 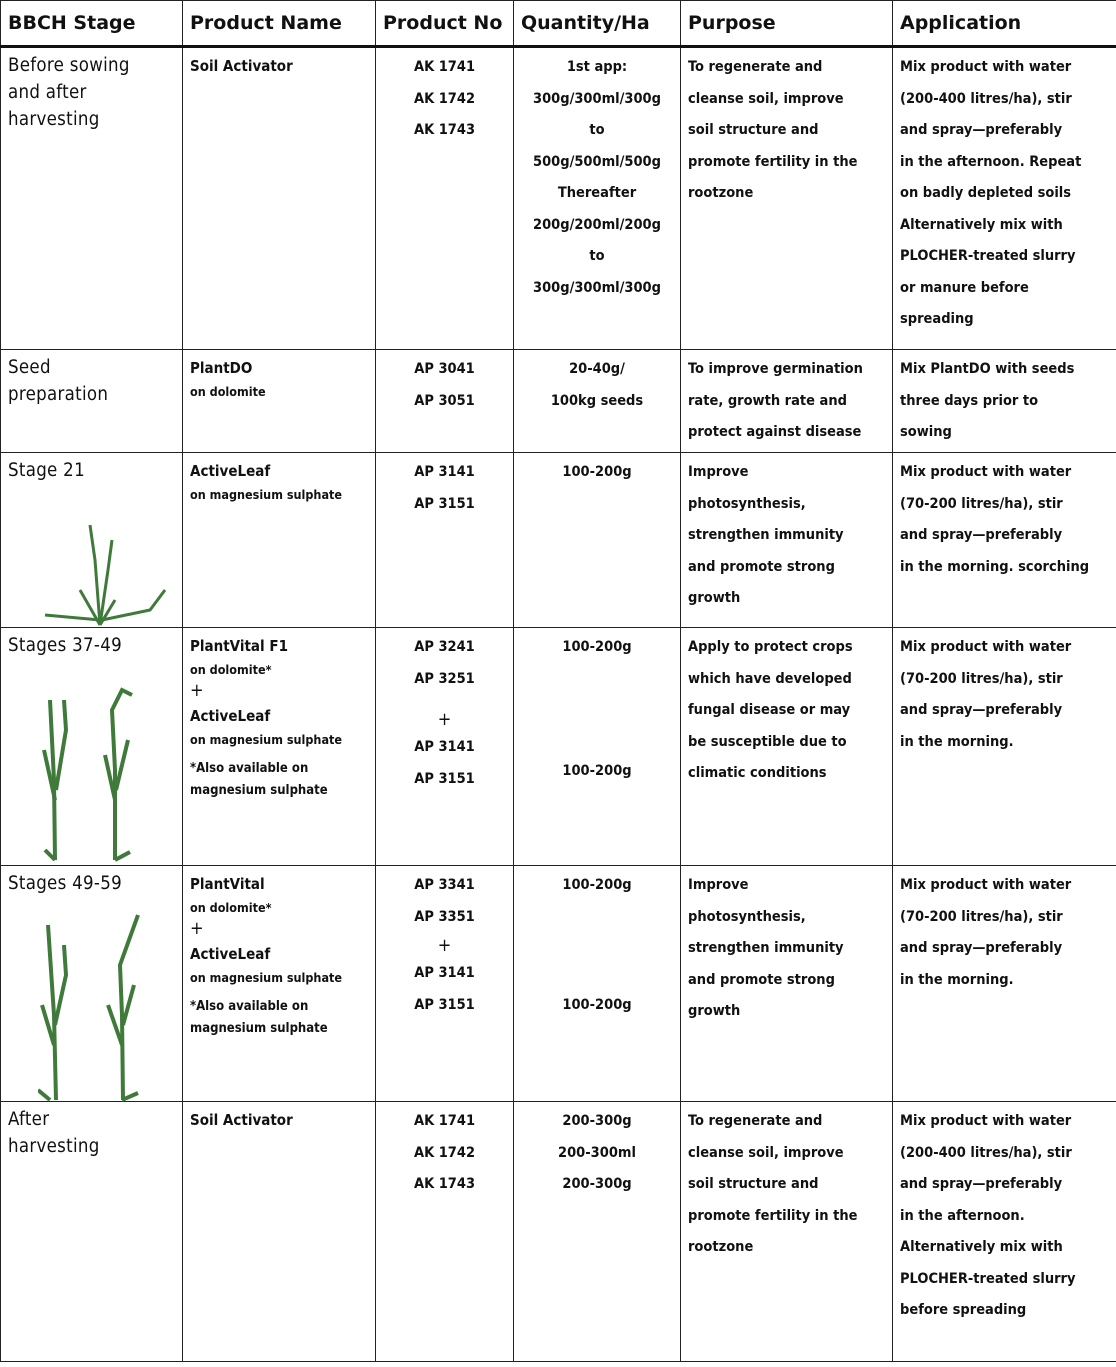 I want to click on column-header: Application, so click(x=1004, y=24).